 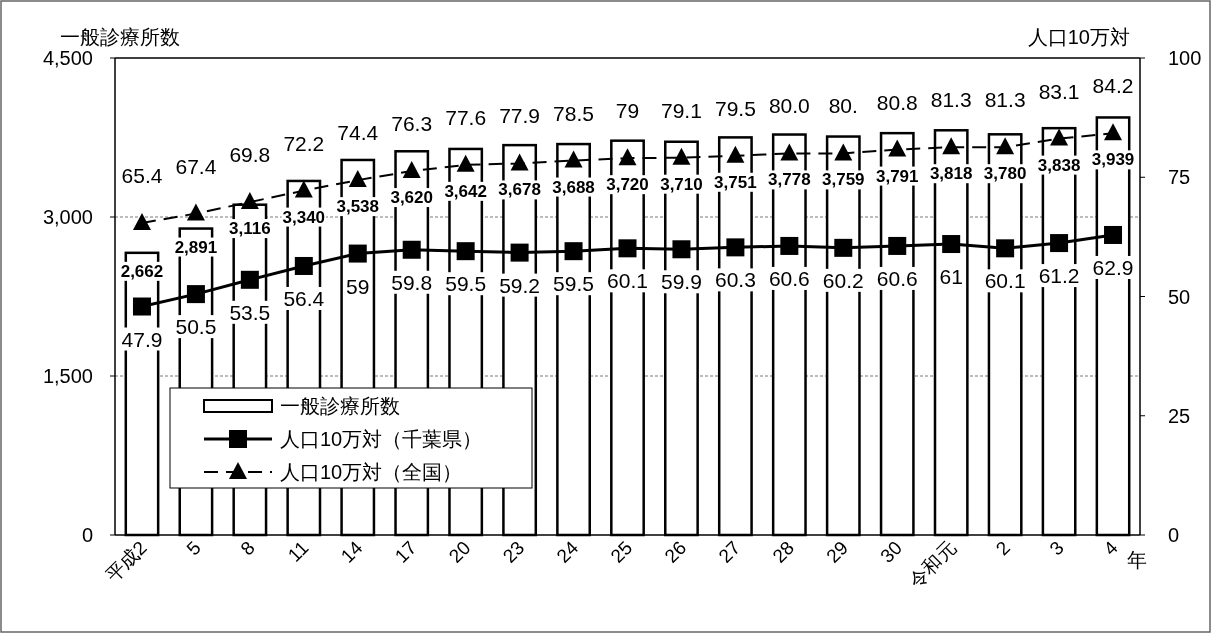 I want to click on data-label: 84.2, so click(x=1113, y=86).